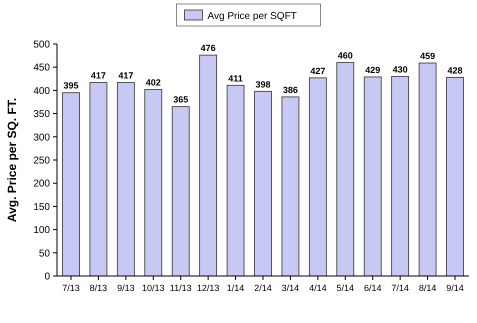  Describe the element at coordinates (263, 84) in the screenshot. I see `data-label: 398` at that location.